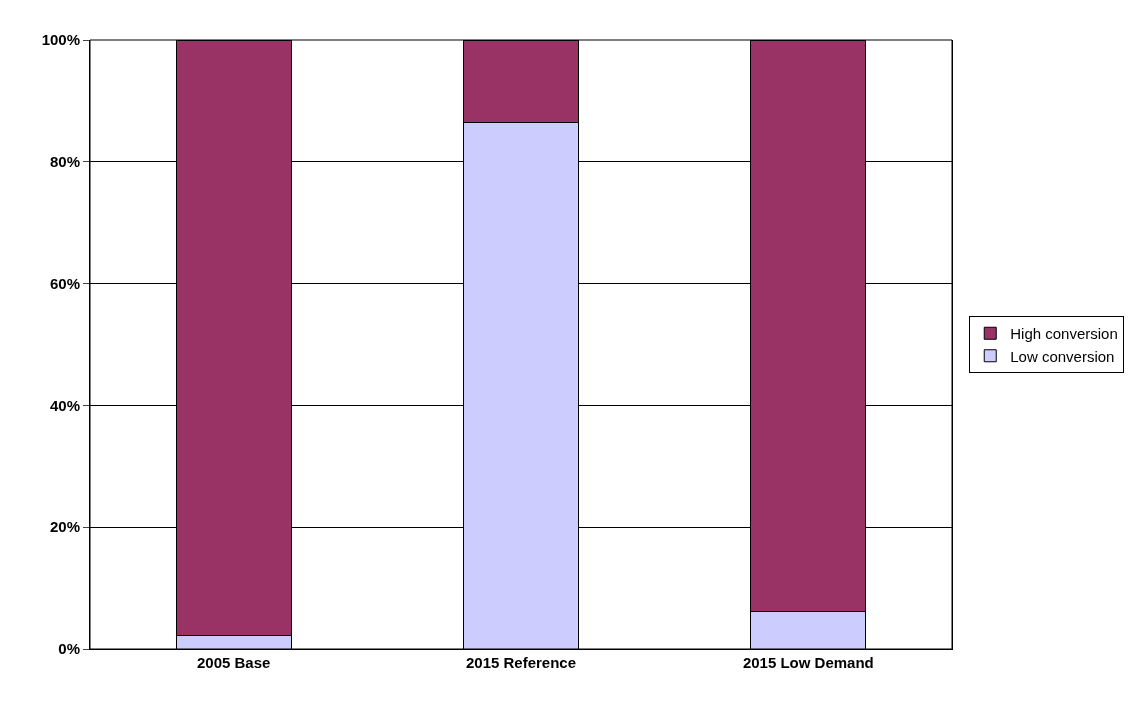 The image size is (1142, 709). What do you see at coordinates (808, 662) in the screenshot?
I see `x-tick-label: 2015 Low Demand` at bounding box center [808, 662].